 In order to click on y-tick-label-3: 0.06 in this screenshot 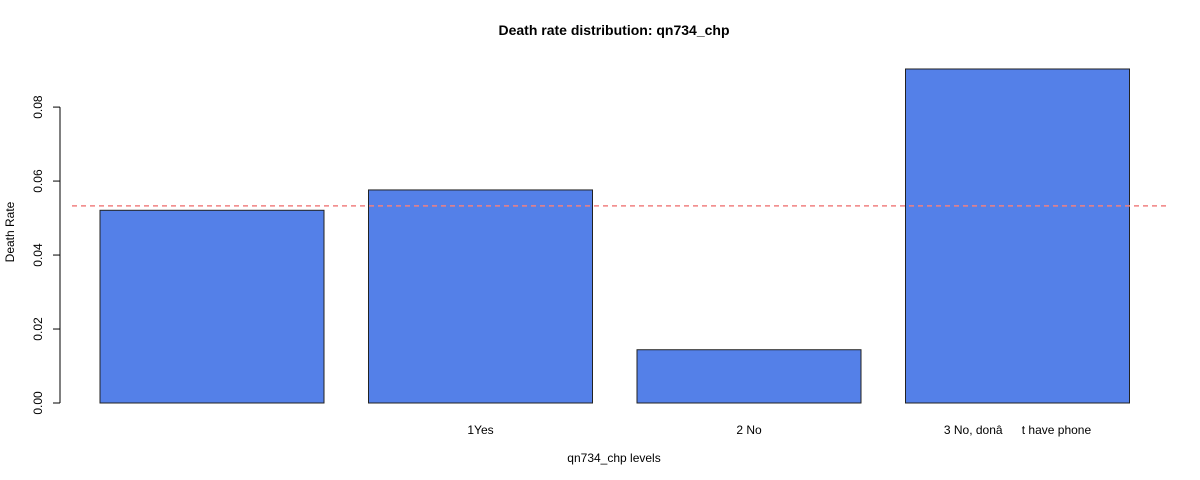, I will do `click(38, 181)`.